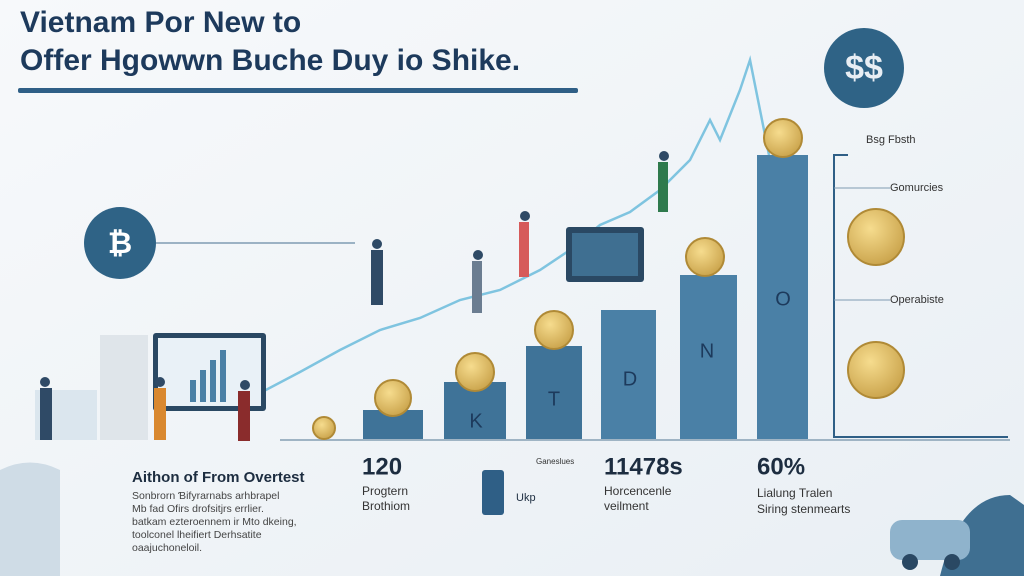  Describe the element at coordinates (167, 548) in the screenshot. I see `intro-line: oaajuchoneloil.` at that location.